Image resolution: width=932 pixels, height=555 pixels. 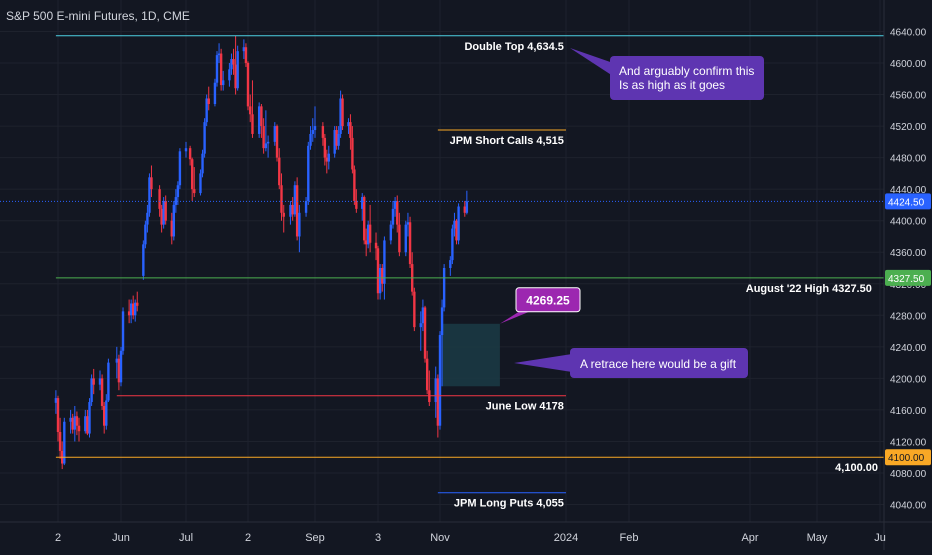 I want to click on level-label: JPM Short Calls 4,515, so click(x=507, y=141).